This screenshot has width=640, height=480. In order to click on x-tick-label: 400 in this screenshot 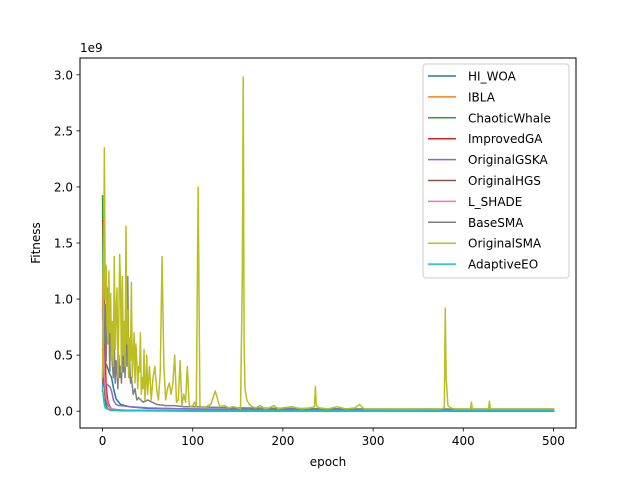, I will do `click(463, 441)`.